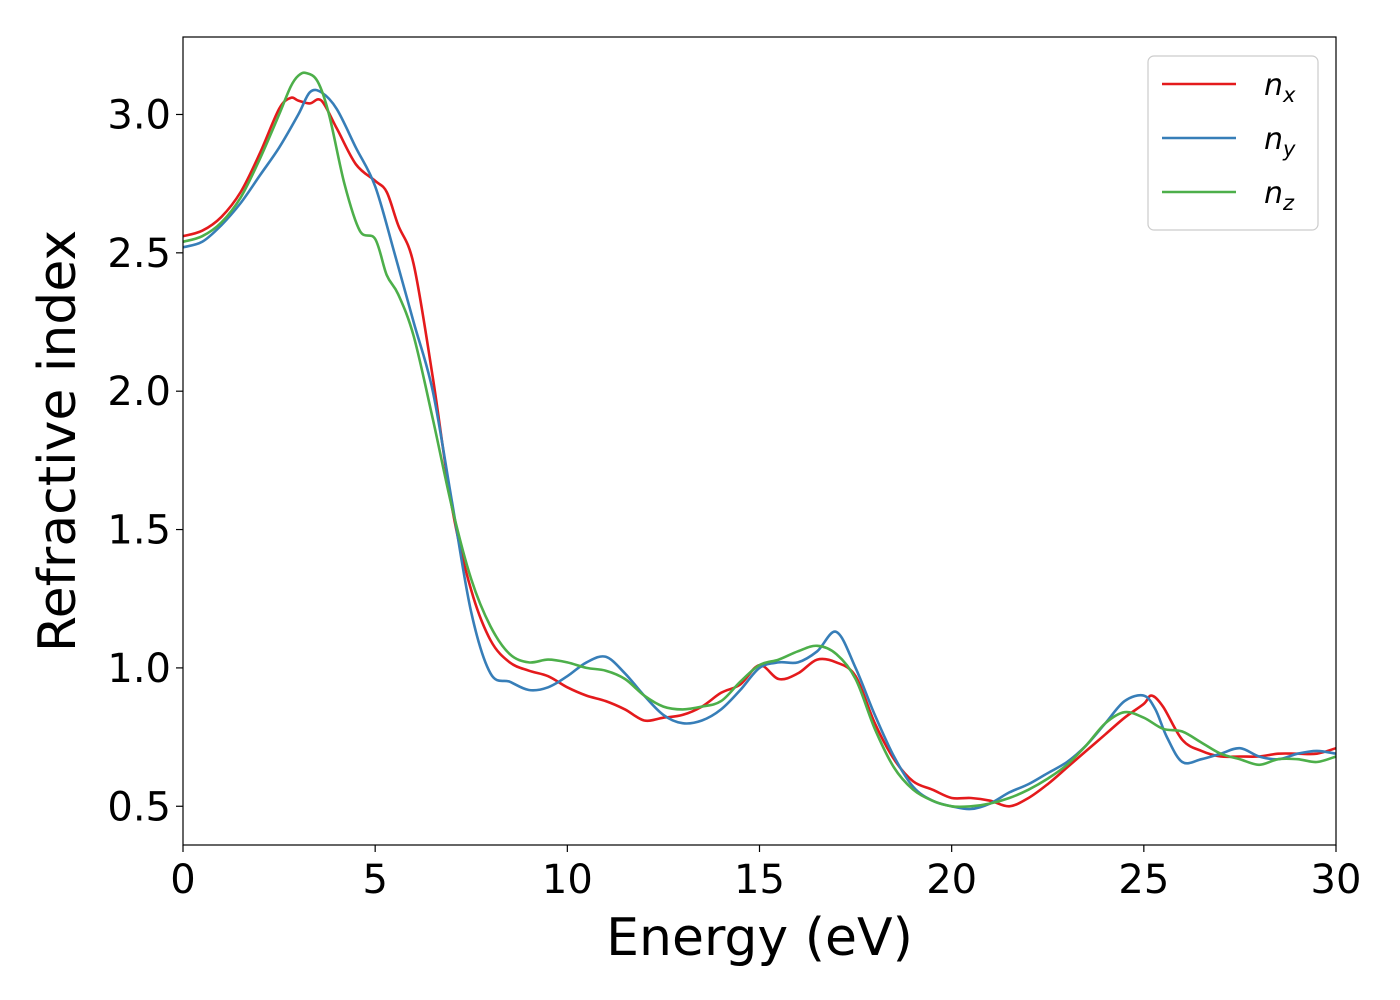 Image resolution: width=1400 pixels, height=1000 pixels. Describe the element at coordinates (951, 880) in the screenshot. I see `x-tick-label: 20` at that location.